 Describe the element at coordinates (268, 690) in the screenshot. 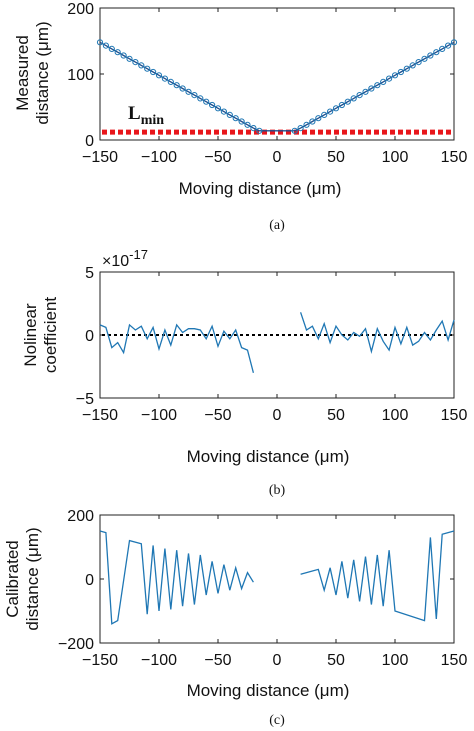

I see `panel-c-xlabel: Moving distance (μm)` at that location.